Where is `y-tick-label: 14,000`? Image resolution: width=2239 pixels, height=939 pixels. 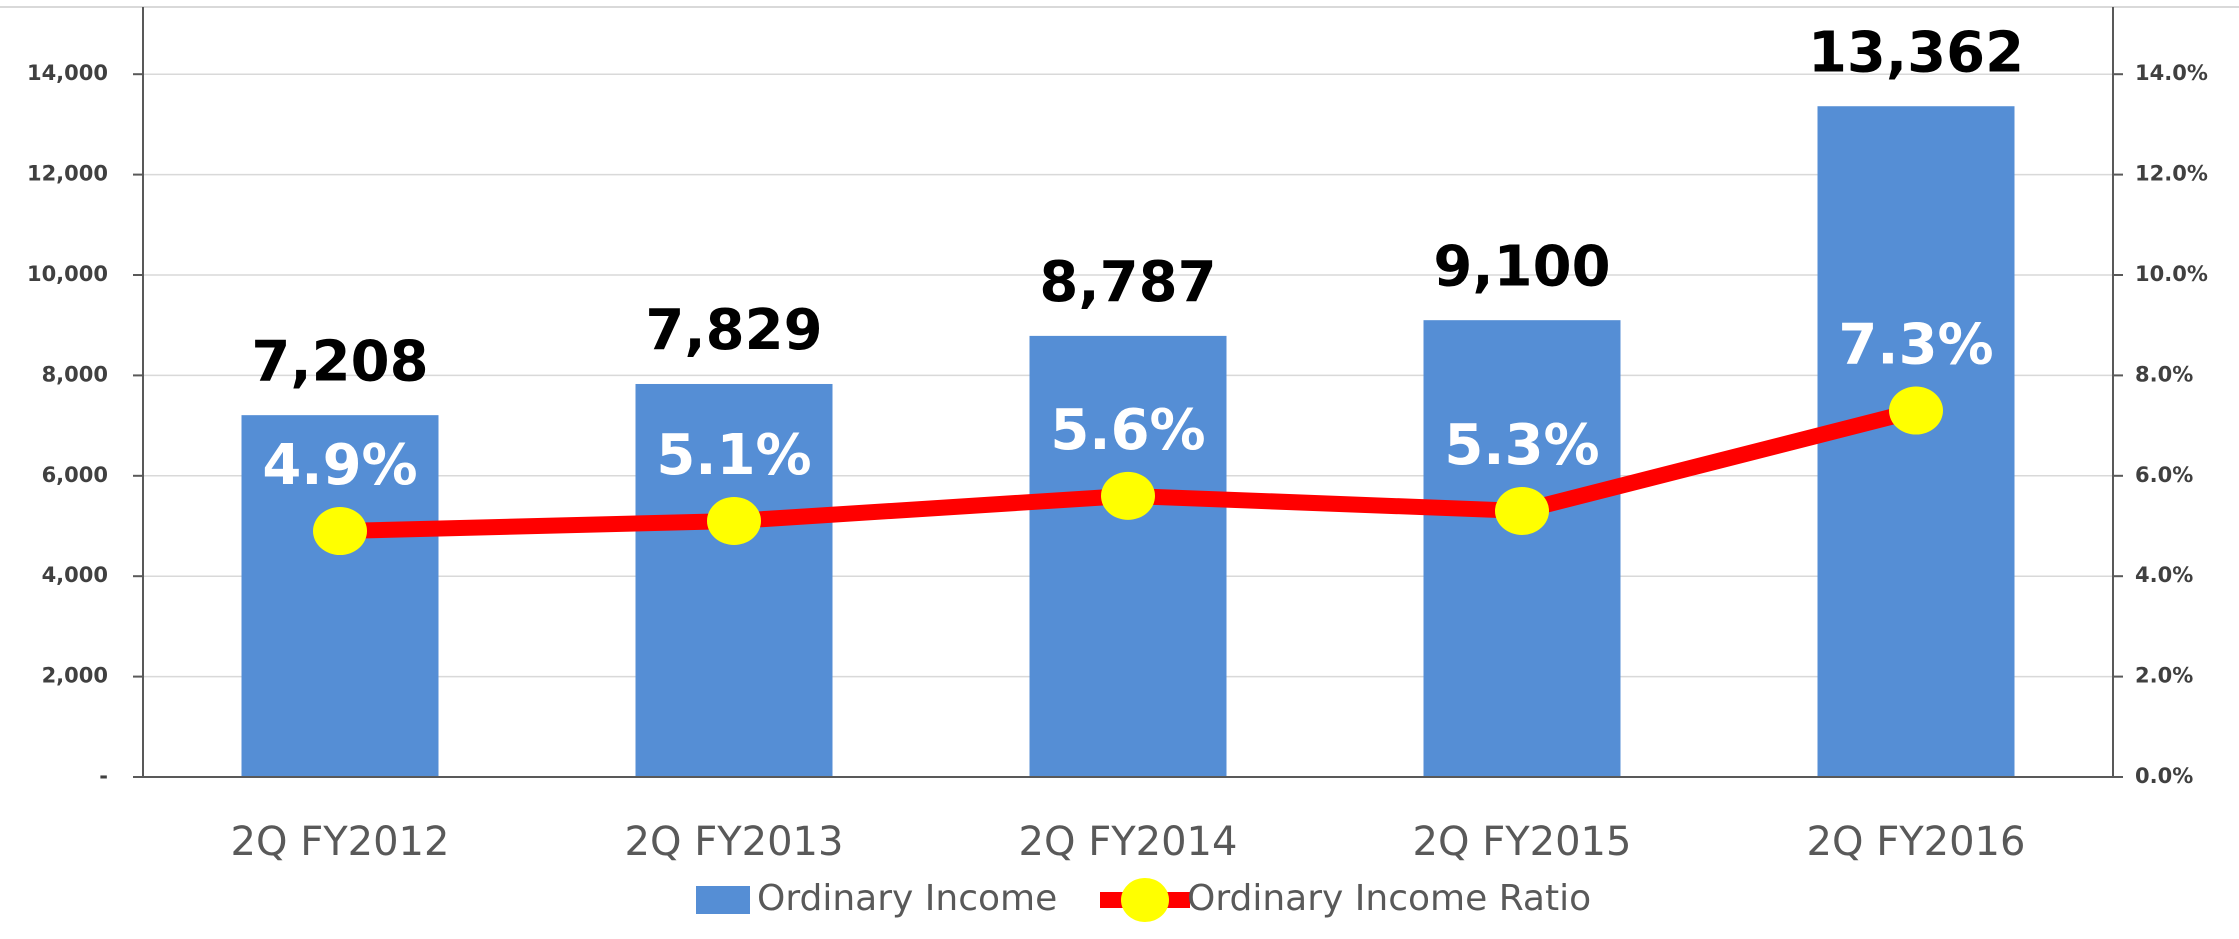
y-tick-label: 14,000 is located at coordinates (67, 73).